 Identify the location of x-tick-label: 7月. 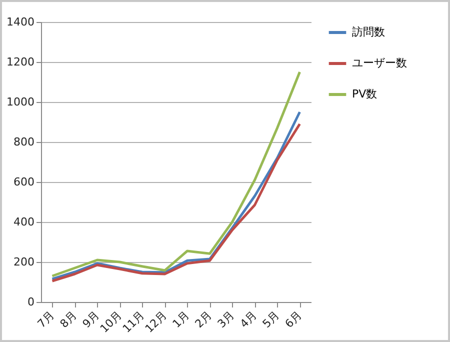
(46, 319).